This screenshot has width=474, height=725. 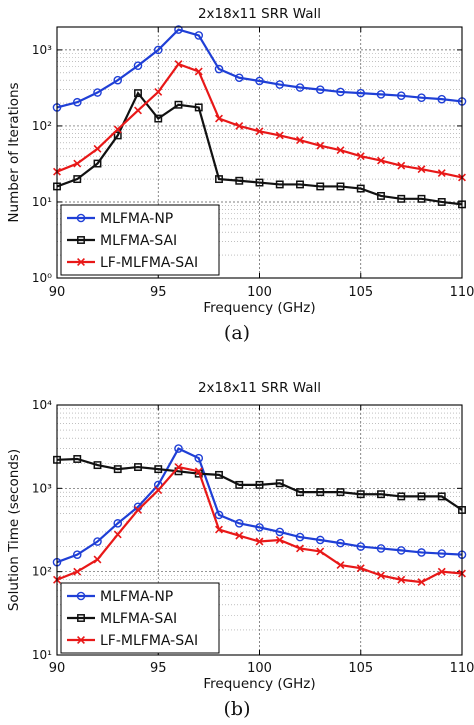 I want to click on caption-a: (a), so click(x=237, y=333).